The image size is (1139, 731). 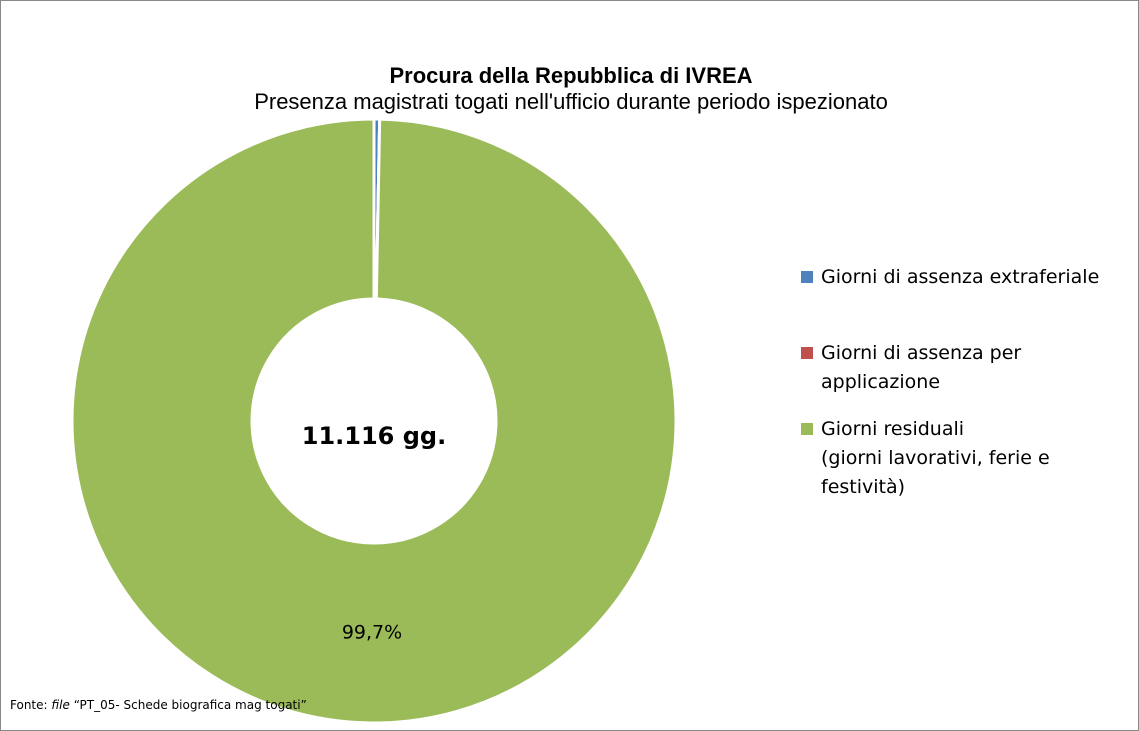 I want to click on legend-label: Giorni di assenza extraferiale, so click(x=960, y=277).